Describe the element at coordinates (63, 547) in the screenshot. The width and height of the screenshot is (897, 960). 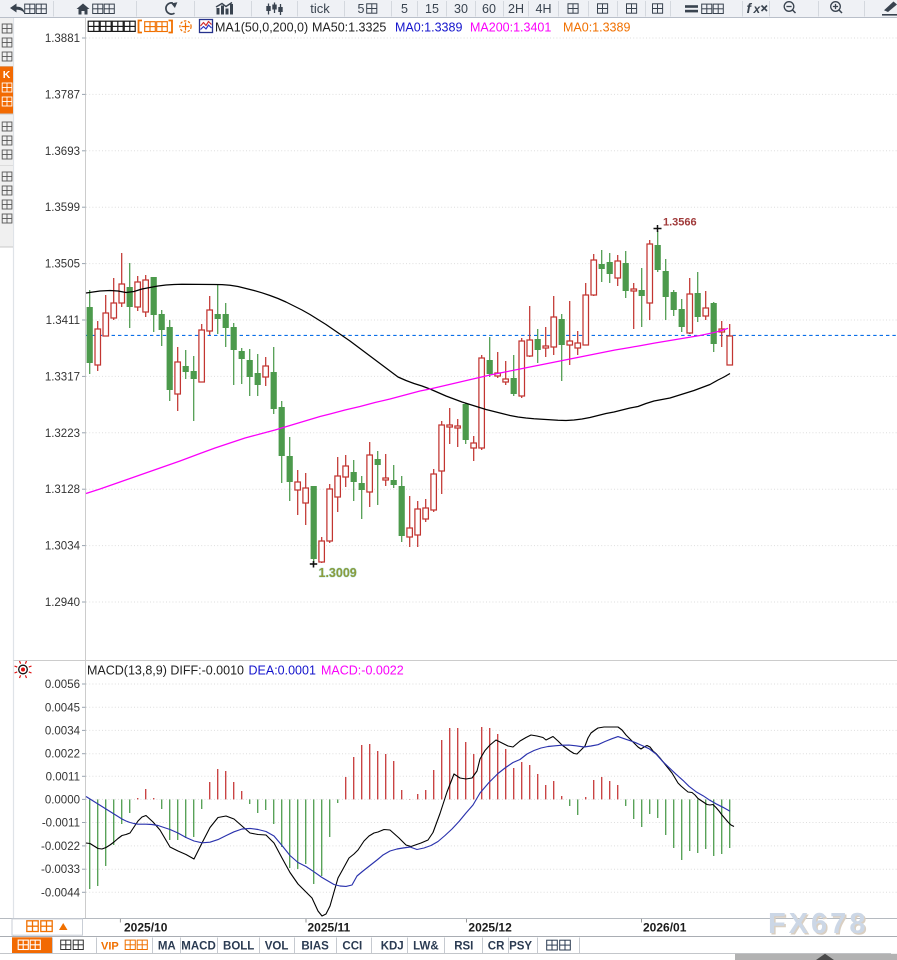
I see `svg-text: 1.3034` at that location.